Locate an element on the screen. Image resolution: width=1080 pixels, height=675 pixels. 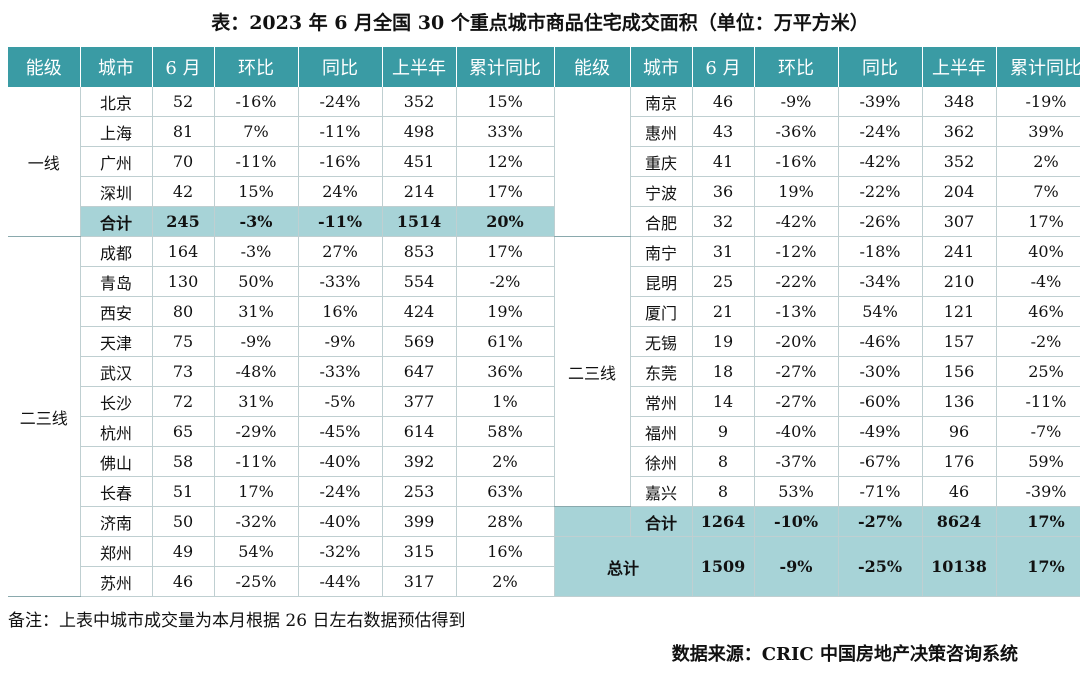
city-name: 合计 is located at coordinates (661, 521).